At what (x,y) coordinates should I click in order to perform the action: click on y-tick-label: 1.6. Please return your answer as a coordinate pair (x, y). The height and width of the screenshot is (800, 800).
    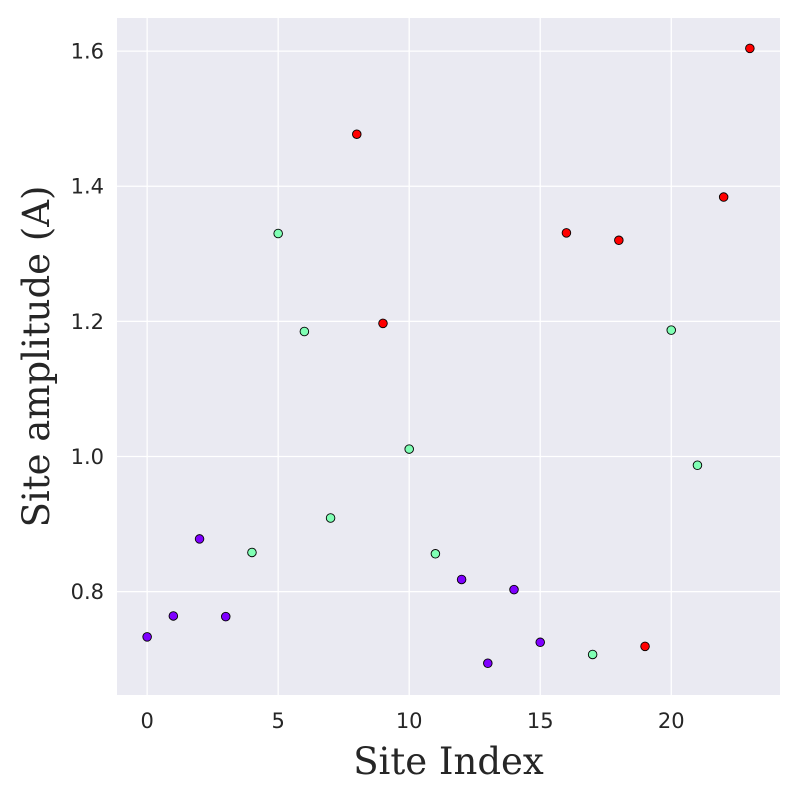
    Looking at the image, I should click on (87, 52).